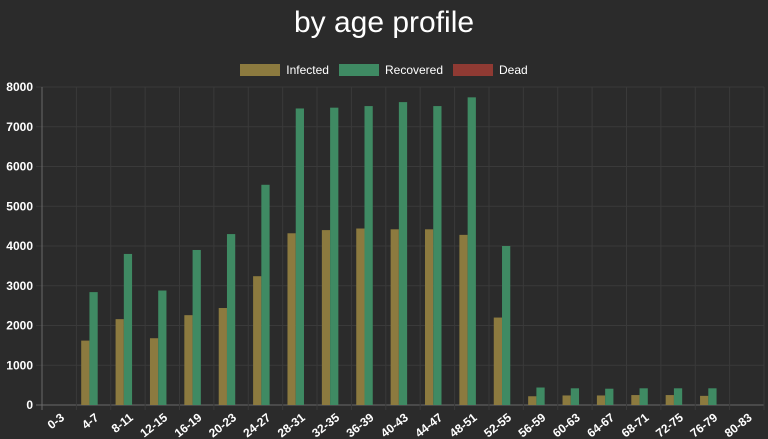 The width and height of the screenshot is (768, 439). Describe the element at coordinates (29, 405) in the screenshot. I see `y-tick-label: 0` at that location.